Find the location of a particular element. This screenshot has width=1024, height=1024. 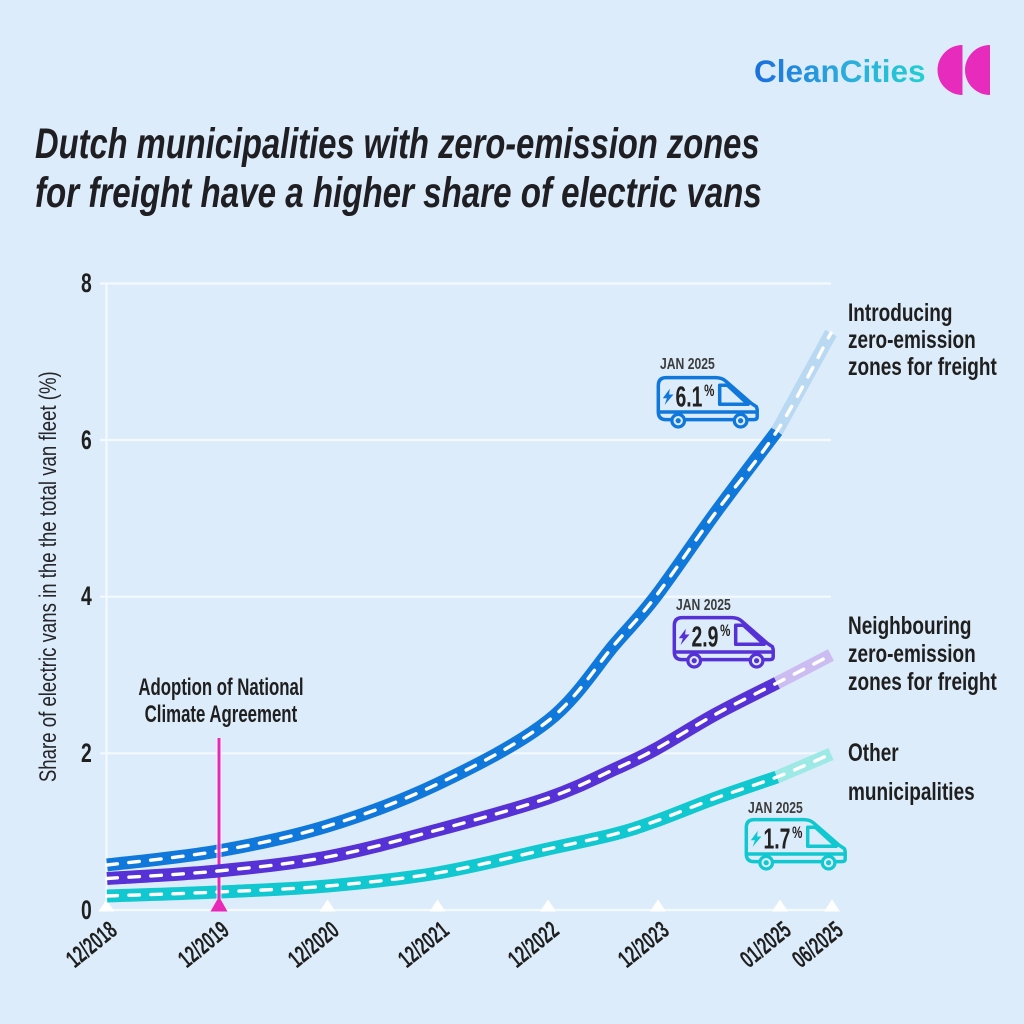

svg-text: 6.1 is located at coordinates (689, 398).